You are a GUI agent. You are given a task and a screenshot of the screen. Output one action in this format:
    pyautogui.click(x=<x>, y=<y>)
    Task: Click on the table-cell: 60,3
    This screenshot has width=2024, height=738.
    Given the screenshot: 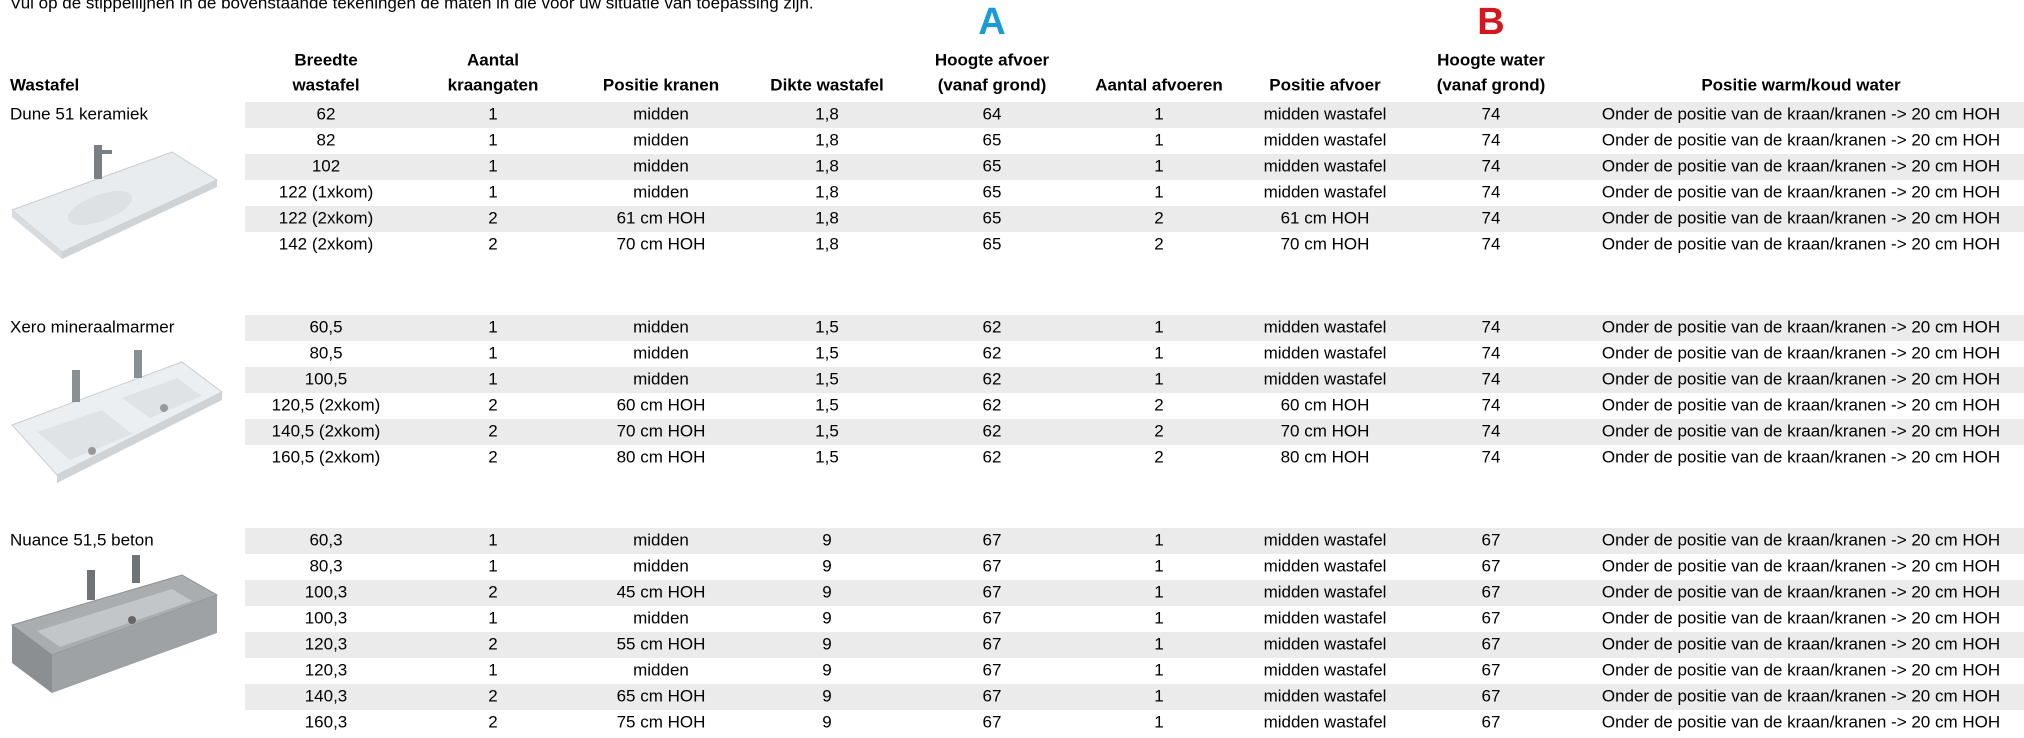 What is the action you would take?
    pyautogui.click(x=325, y=539)
    